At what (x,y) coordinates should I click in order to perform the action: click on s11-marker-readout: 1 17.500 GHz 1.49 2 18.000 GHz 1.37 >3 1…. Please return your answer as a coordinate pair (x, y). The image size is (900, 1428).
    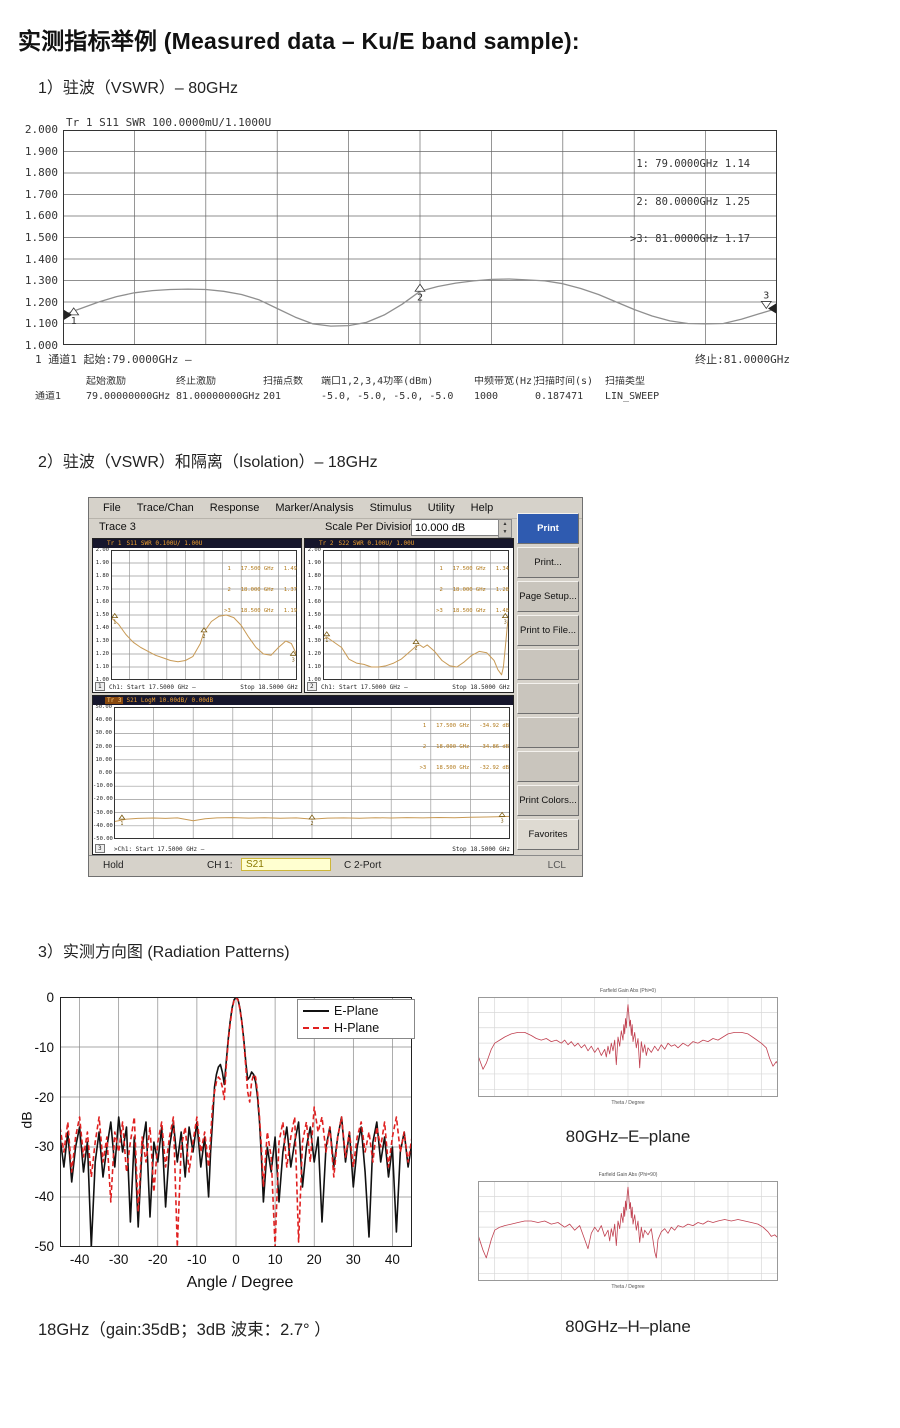
    Looking at the image, I should click on (260, 590).